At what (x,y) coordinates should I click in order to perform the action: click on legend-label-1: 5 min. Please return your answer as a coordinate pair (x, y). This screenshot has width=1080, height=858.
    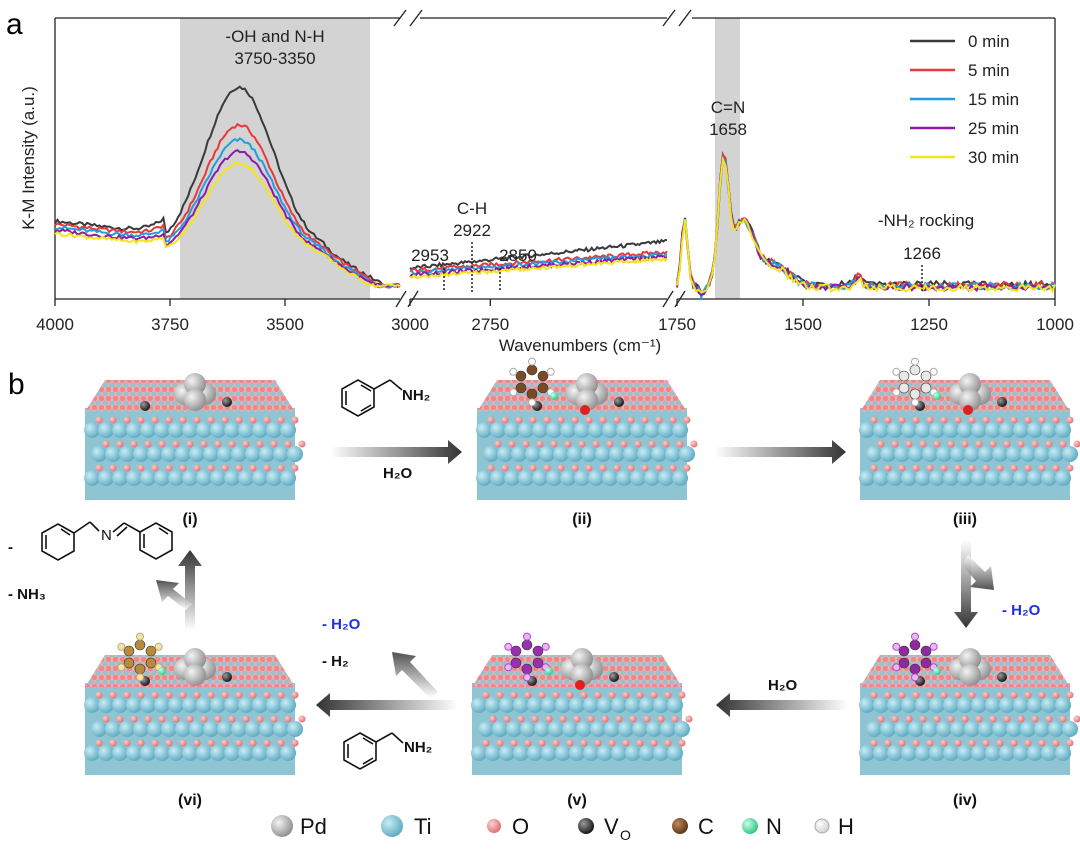
    Looking at the image, I should click on (989, 70).